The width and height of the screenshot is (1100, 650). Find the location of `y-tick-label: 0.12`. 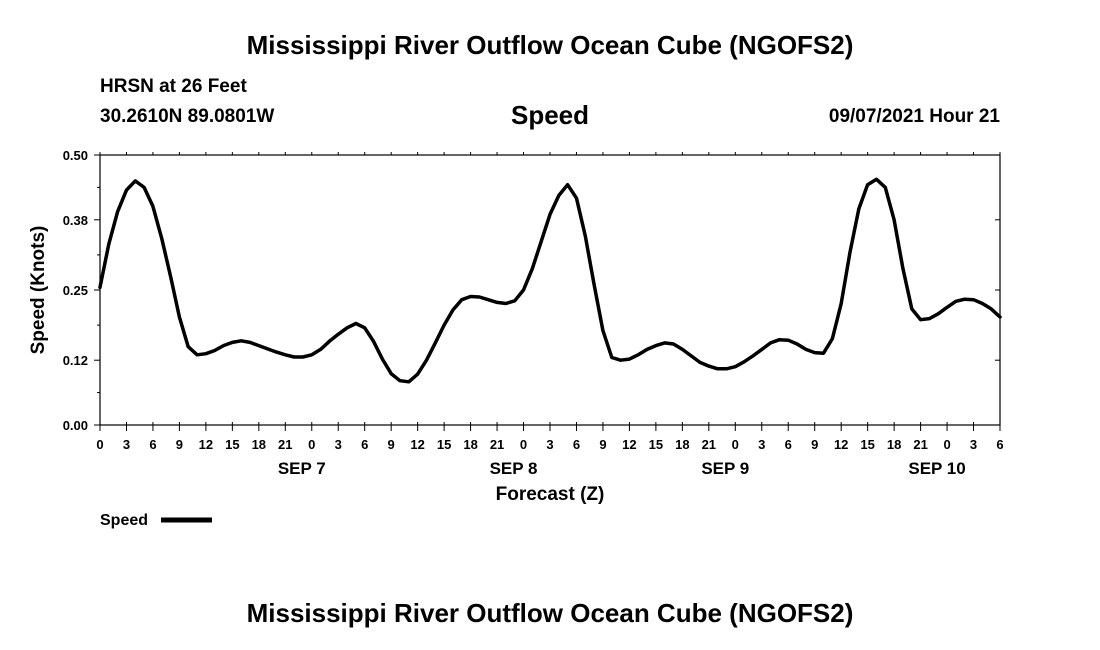

y-tick-label: 0.12 is located at coordinates (75, 360).